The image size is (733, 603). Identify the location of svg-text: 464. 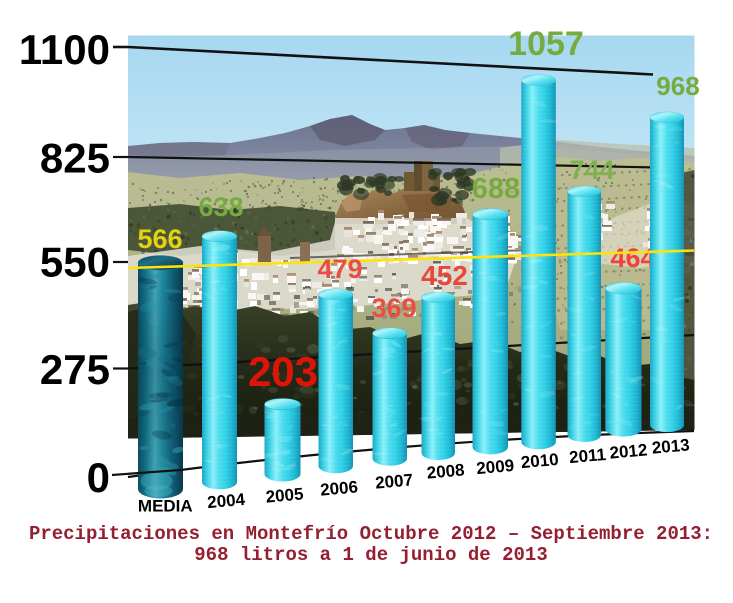
(632, 258).